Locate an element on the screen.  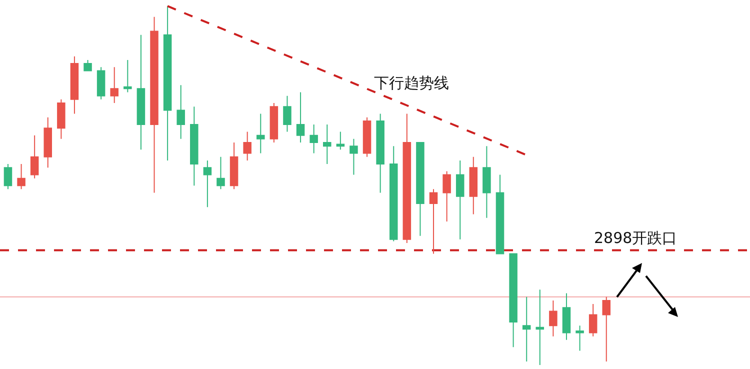
ref-line-label: 2898开跌口 is located at coordinates (636, 238).